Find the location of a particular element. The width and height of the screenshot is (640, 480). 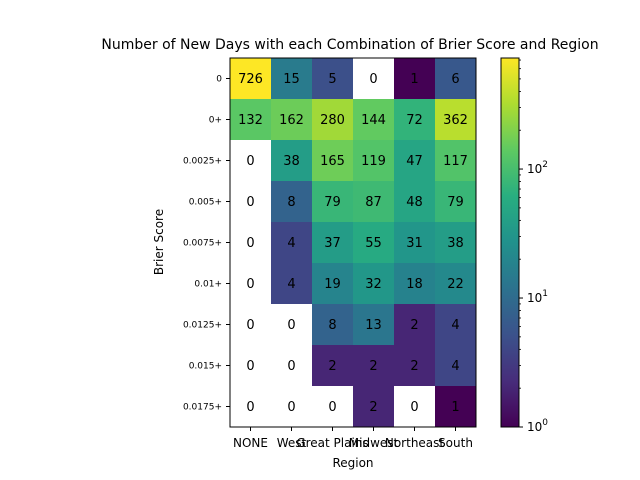

colorbar is located at coordinates (510, 242).